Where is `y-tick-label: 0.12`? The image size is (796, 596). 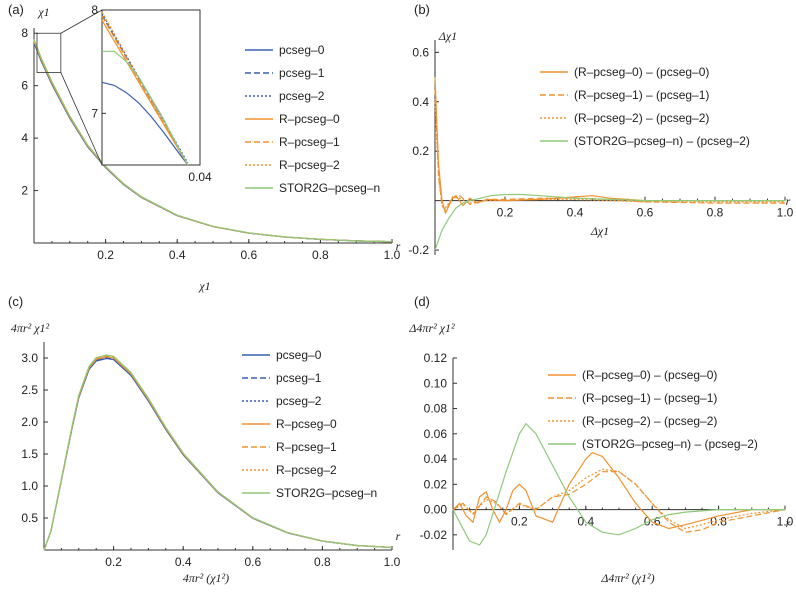 y-tick-label: 0.12 is located at coordinates (436, 358).